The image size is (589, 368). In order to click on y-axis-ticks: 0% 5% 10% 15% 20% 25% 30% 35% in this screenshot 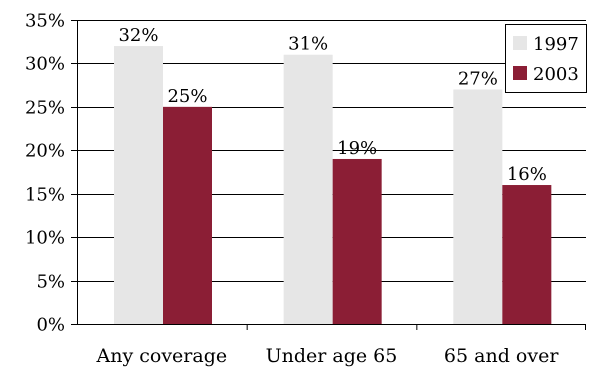, I will do `click(51, 173)`.